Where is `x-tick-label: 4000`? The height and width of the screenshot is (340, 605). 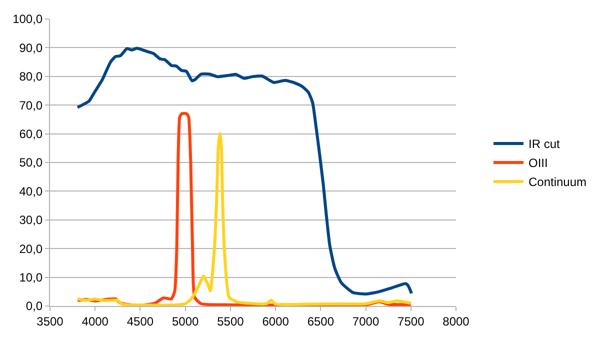
x-tick-label: 4000 is located at coordinates (95, 321).